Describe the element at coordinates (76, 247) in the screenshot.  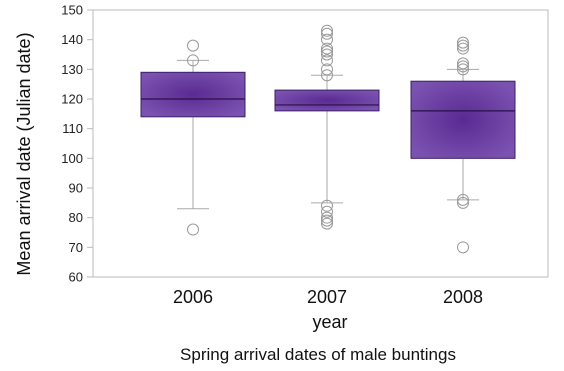
I see `y-tick-label: 70` at that location.